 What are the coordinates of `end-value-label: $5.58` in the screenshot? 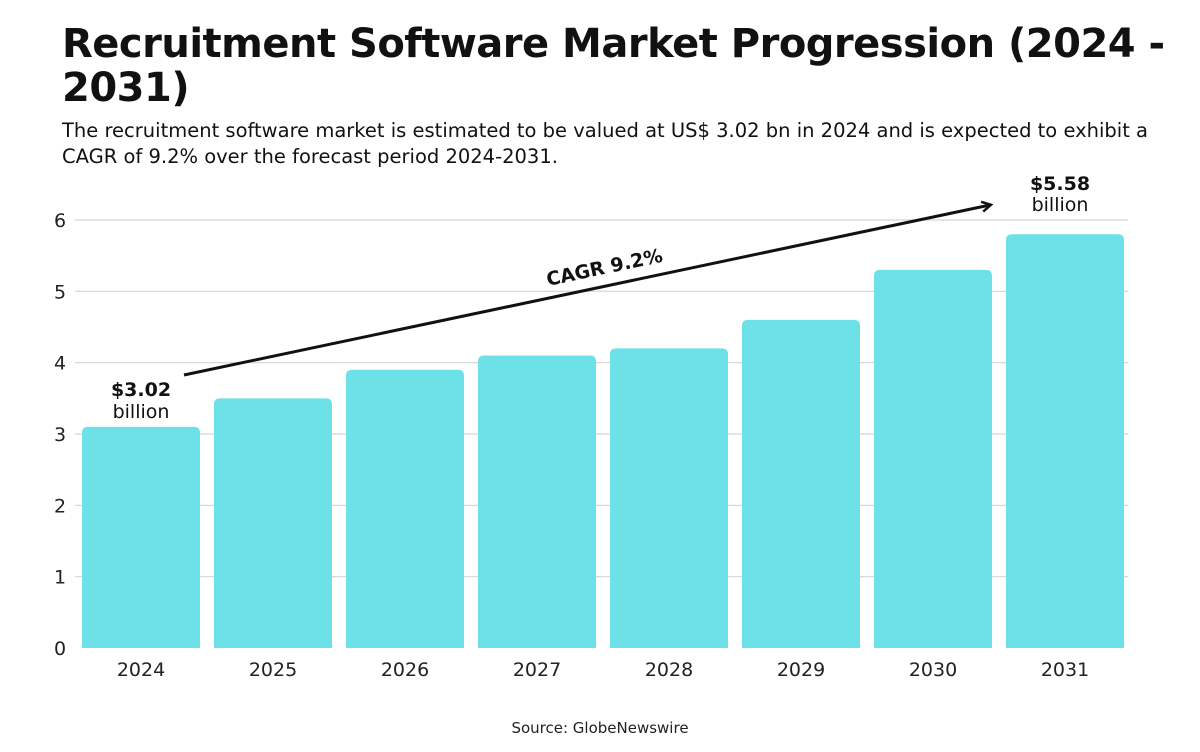 It's located at (1060, 184).